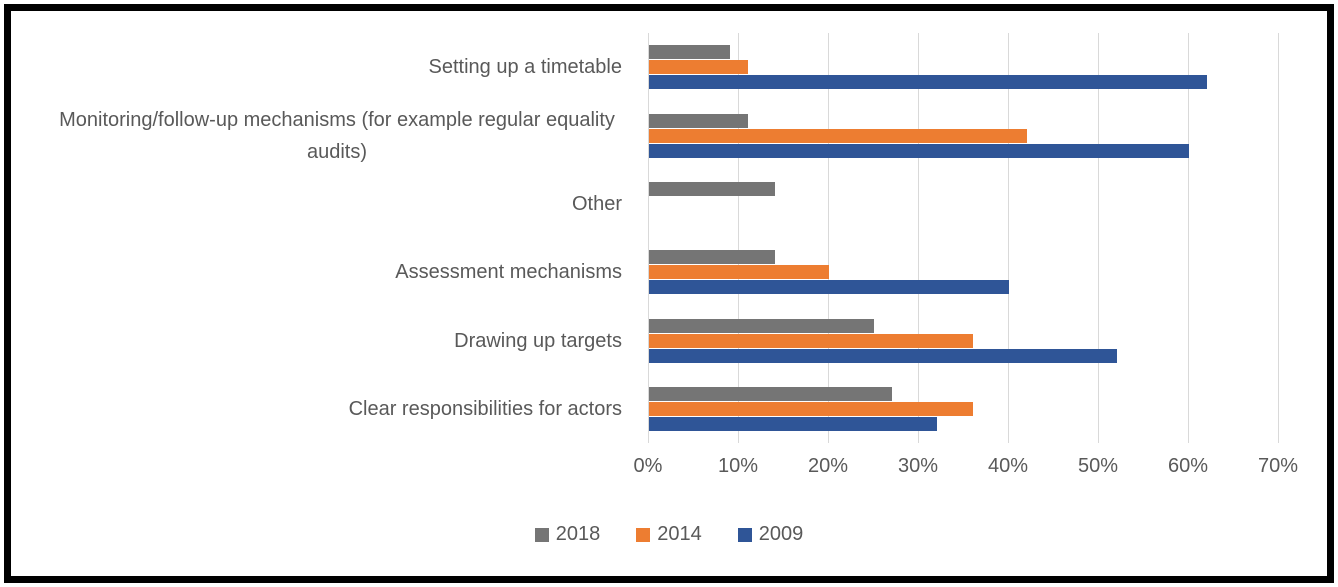 This screenshot has height=587, width=1338. I want to click on legend-item-2009: 2009, so click(770, 534).